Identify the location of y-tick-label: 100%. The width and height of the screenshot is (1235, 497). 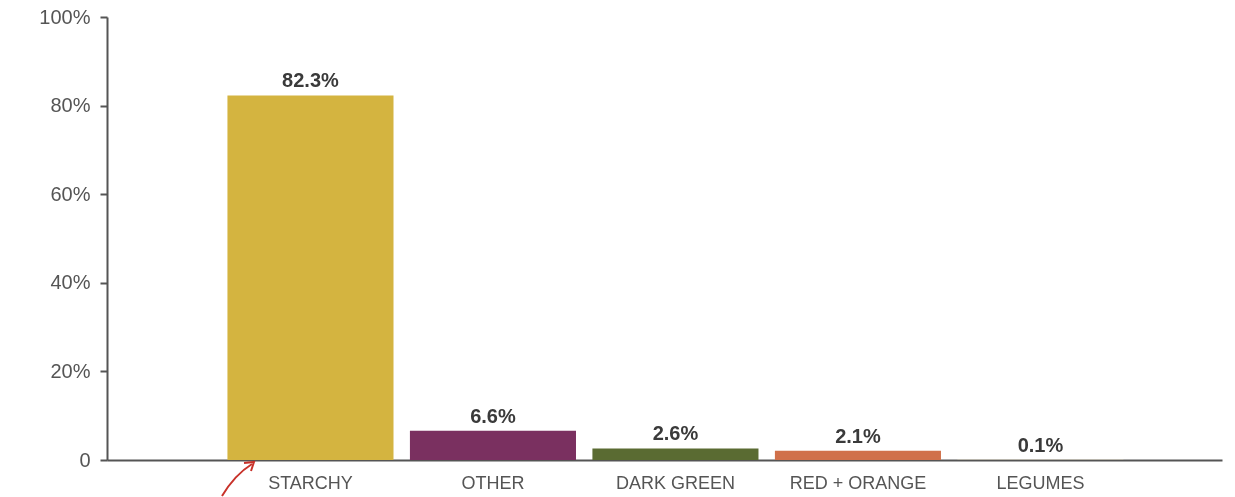
(65, 16).